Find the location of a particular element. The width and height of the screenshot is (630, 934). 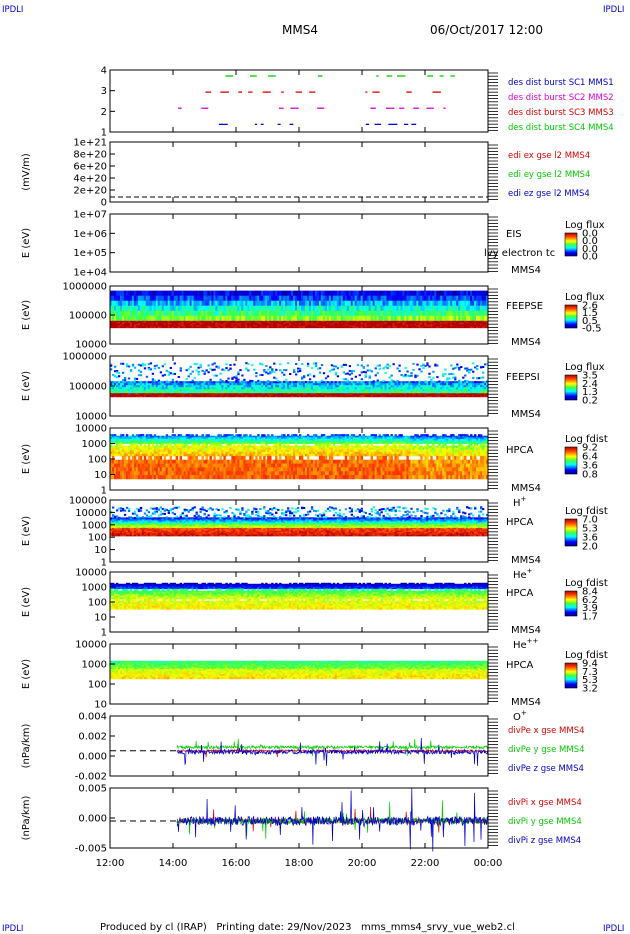

colorbar-tick-label: 0.0 is located at coordinates (590, 249).